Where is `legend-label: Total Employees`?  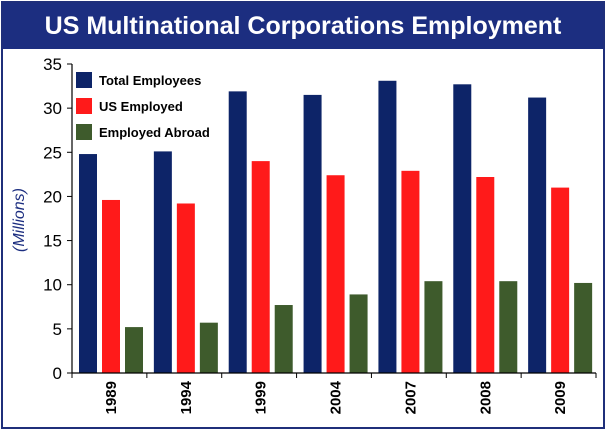
legend-label: Total Employees is located at coordinates (150, 80).